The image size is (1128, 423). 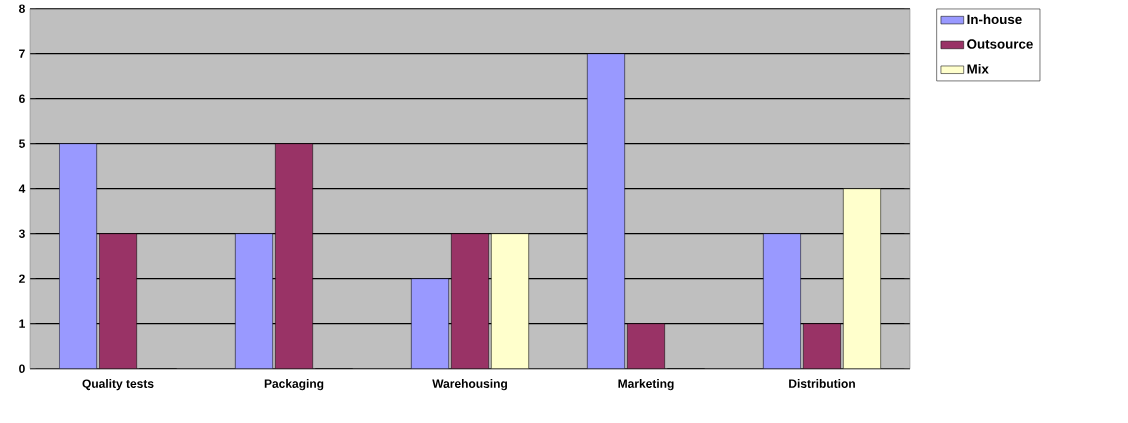 I want to click on y-tick-label: 0, so click(x=22, y=368).